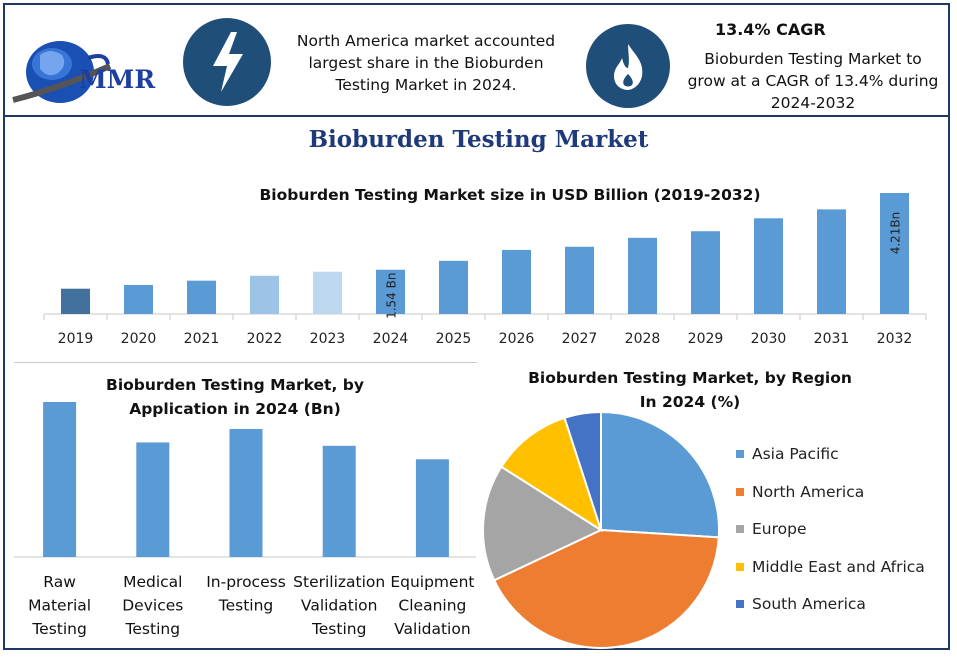 The height and width of the screenshot is (657, 957). I want to click on x-tick-label: 2027, so click(580, 339).